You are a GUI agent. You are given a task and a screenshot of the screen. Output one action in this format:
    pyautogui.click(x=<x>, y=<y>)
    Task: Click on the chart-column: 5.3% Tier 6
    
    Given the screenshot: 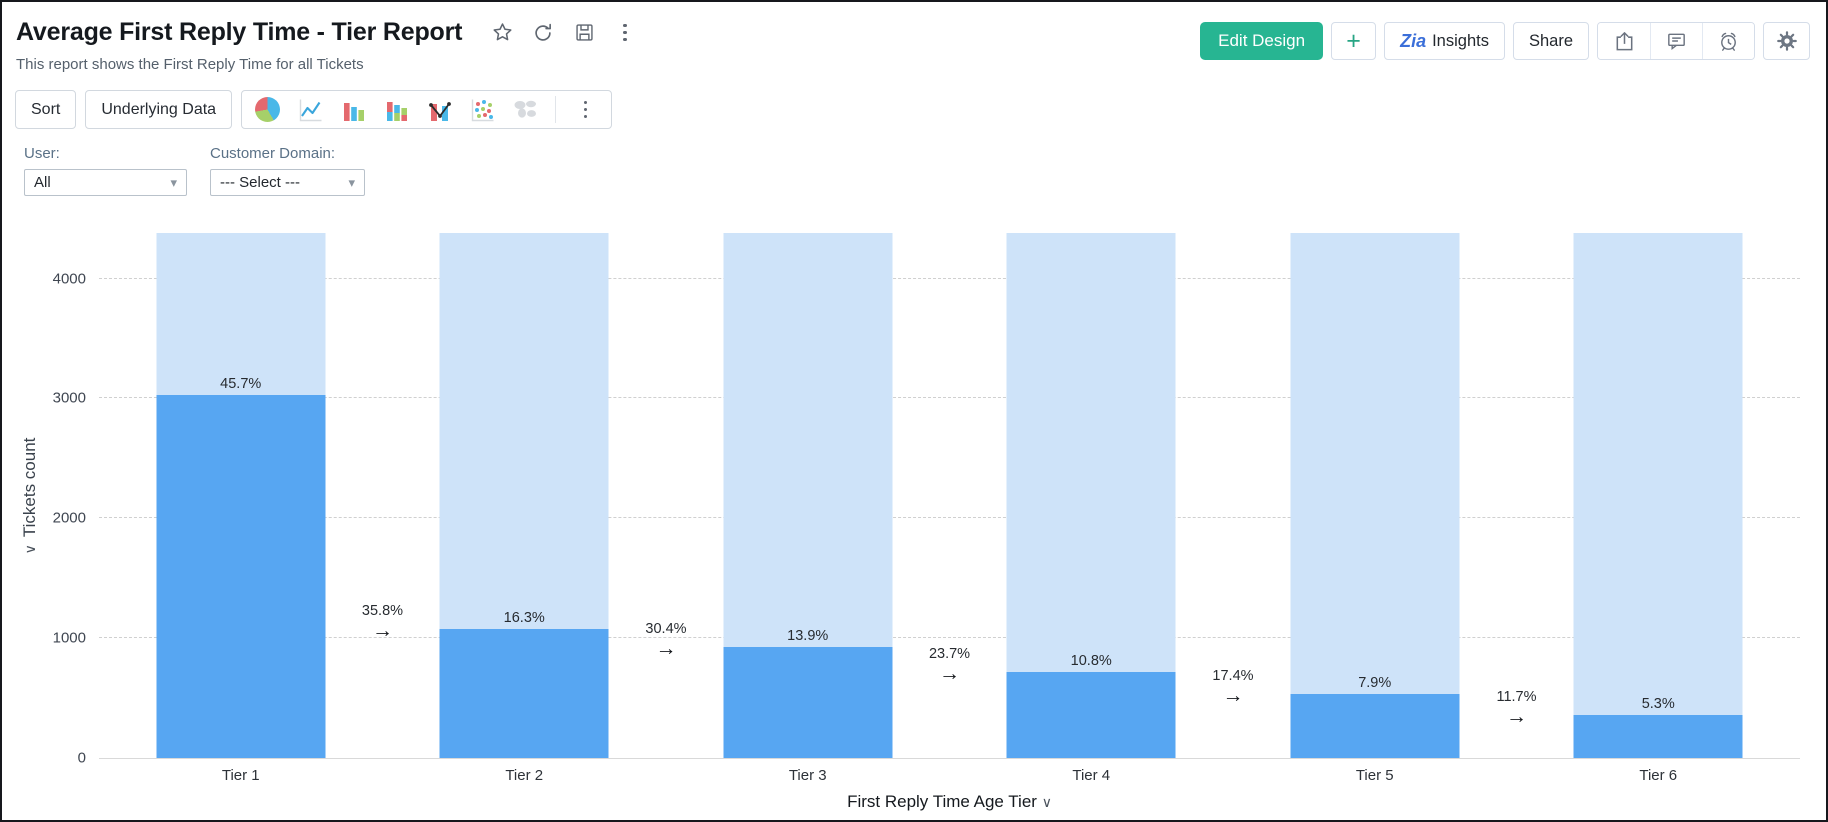 What is the action you would take?
    pyautogui.click(x=1658, y=508)
    